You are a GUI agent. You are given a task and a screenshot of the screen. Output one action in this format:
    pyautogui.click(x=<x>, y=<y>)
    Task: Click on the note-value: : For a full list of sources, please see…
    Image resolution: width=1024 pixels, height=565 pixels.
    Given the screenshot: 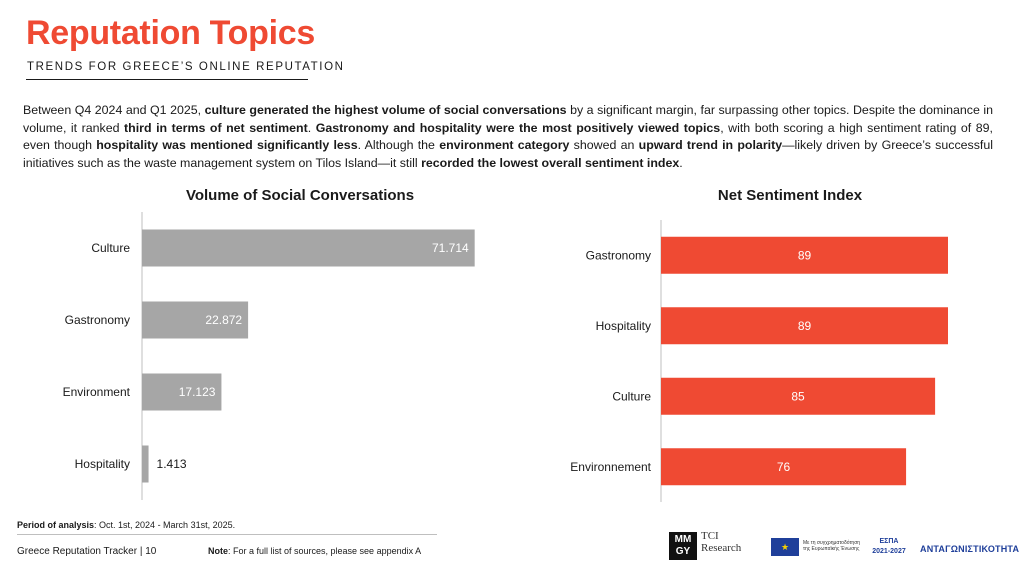 What is the action you would take?
    pyautogui.click(x=325, y=551)
    